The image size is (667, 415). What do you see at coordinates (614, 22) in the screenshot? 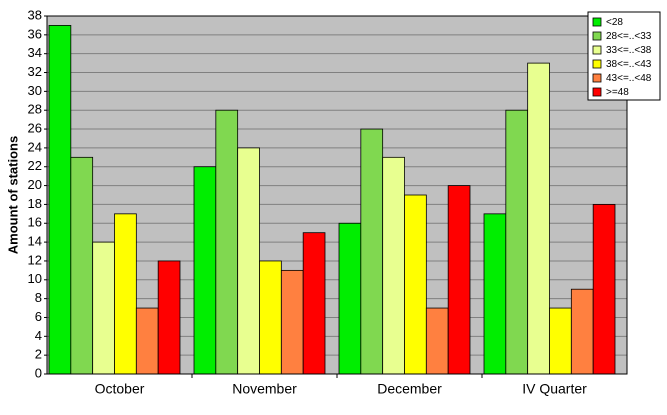
I see `legend-label: <28` at bounding box center [614, 22].